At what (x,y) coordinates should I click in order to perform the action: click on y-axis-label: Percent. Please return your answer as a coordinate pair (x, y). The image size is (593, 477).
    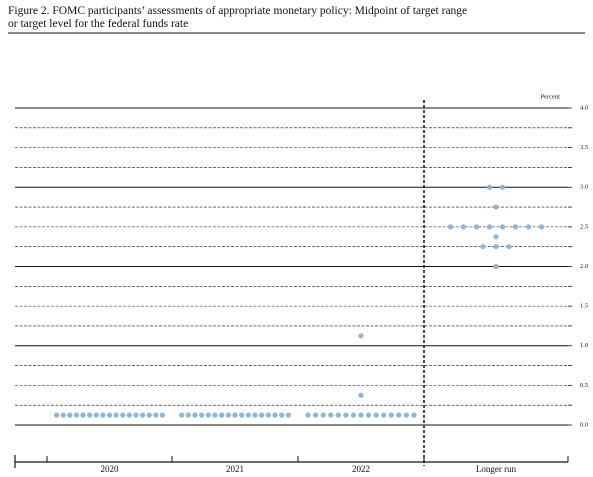
    Looking at the image, I should click on (551, 96).